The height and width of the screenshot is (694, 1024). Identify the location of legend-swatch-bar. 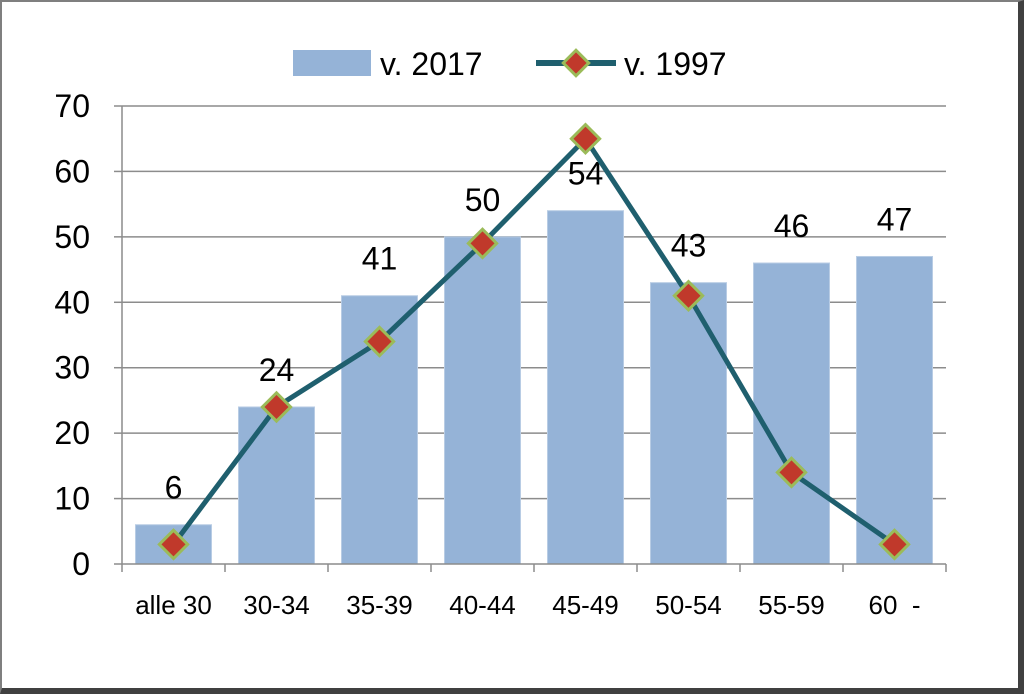
(332, 63).